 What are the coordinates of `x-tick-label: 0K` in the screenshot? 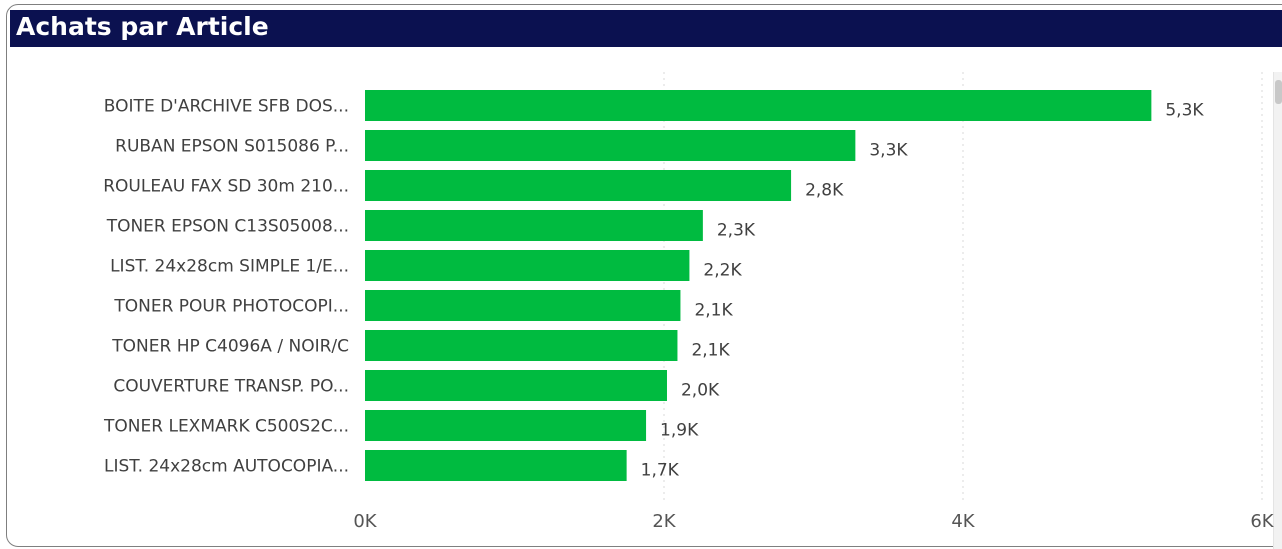 It's located at (365, 521).